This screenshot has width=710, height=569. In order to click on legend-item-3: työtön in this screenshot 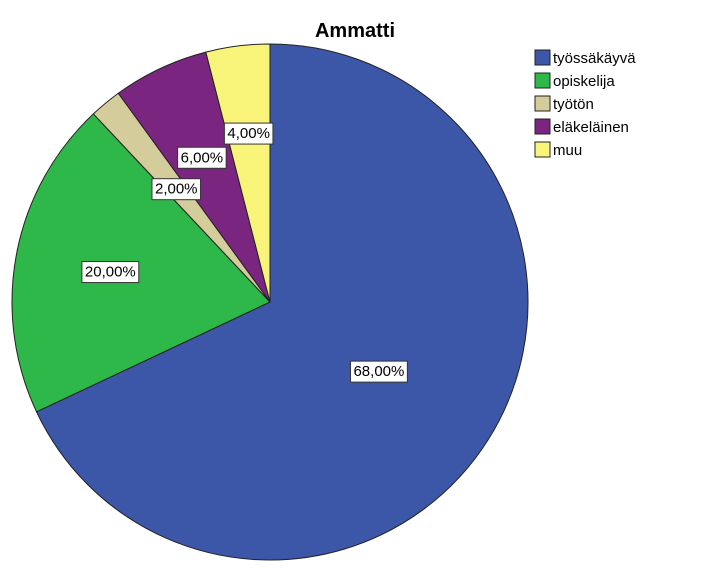, I will do `click(564, 104)`.